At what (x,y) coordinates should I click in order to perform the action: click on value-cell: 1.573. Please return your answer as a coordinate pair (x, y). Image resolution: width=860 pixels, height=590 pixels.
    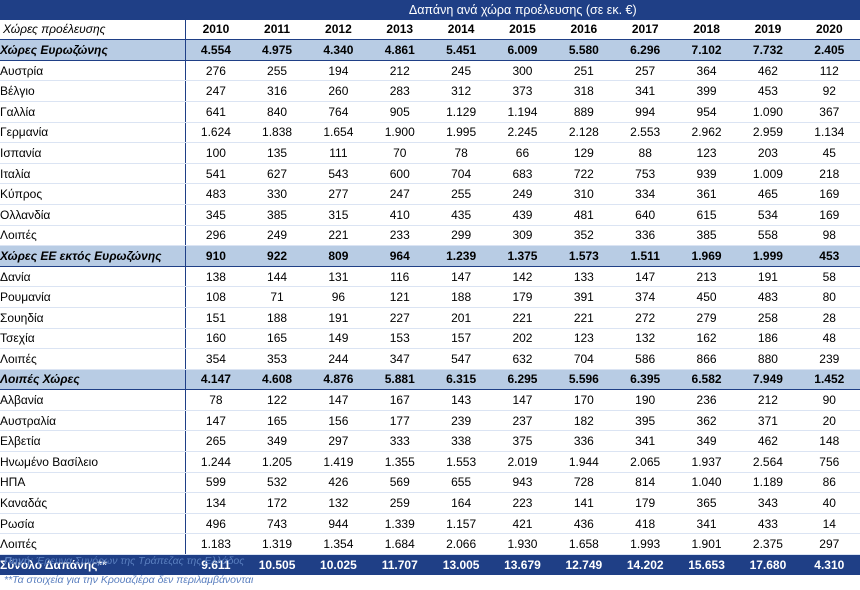
    Looking at the image, I should click on (584, 256).